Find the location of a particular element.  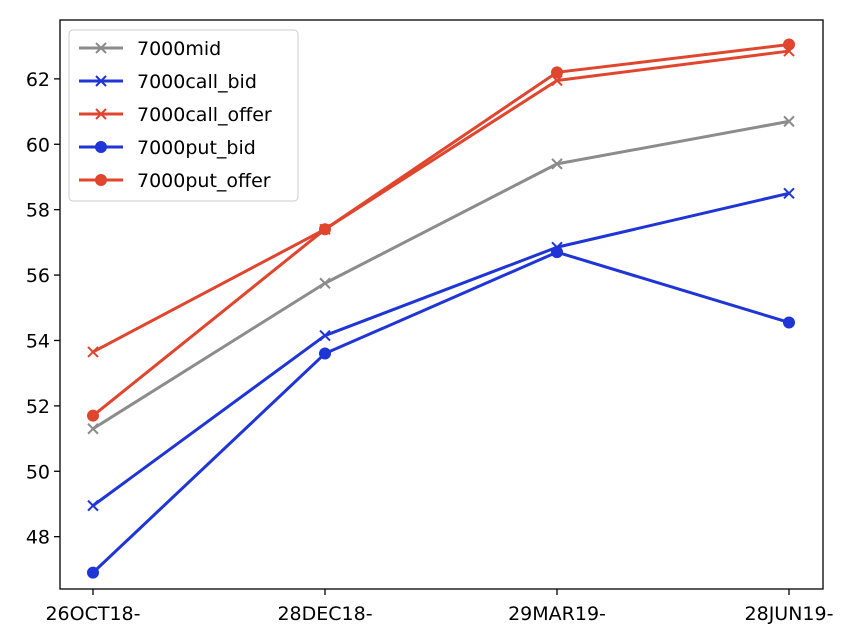

legend-marker-7000put-offer is located at coordinates (101, 180).